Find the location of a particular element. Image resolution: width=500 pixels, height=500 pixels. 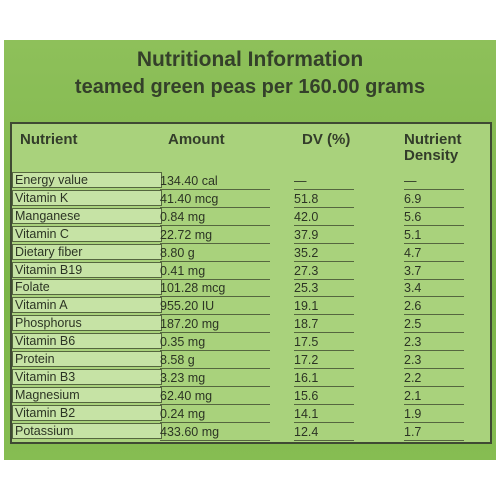

value-cell: 0.84 mg is located at coordinates (215, 217).